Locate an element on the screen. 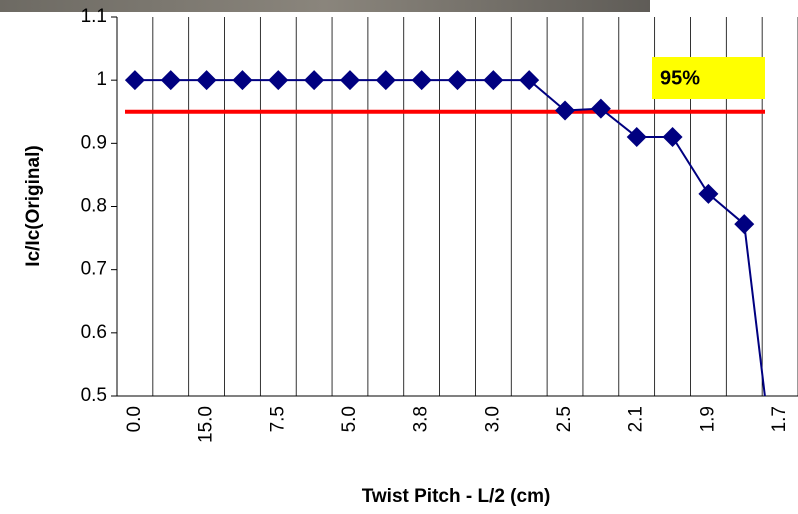  x-tick-label: 1.7 is located at coordinates (779, 419).